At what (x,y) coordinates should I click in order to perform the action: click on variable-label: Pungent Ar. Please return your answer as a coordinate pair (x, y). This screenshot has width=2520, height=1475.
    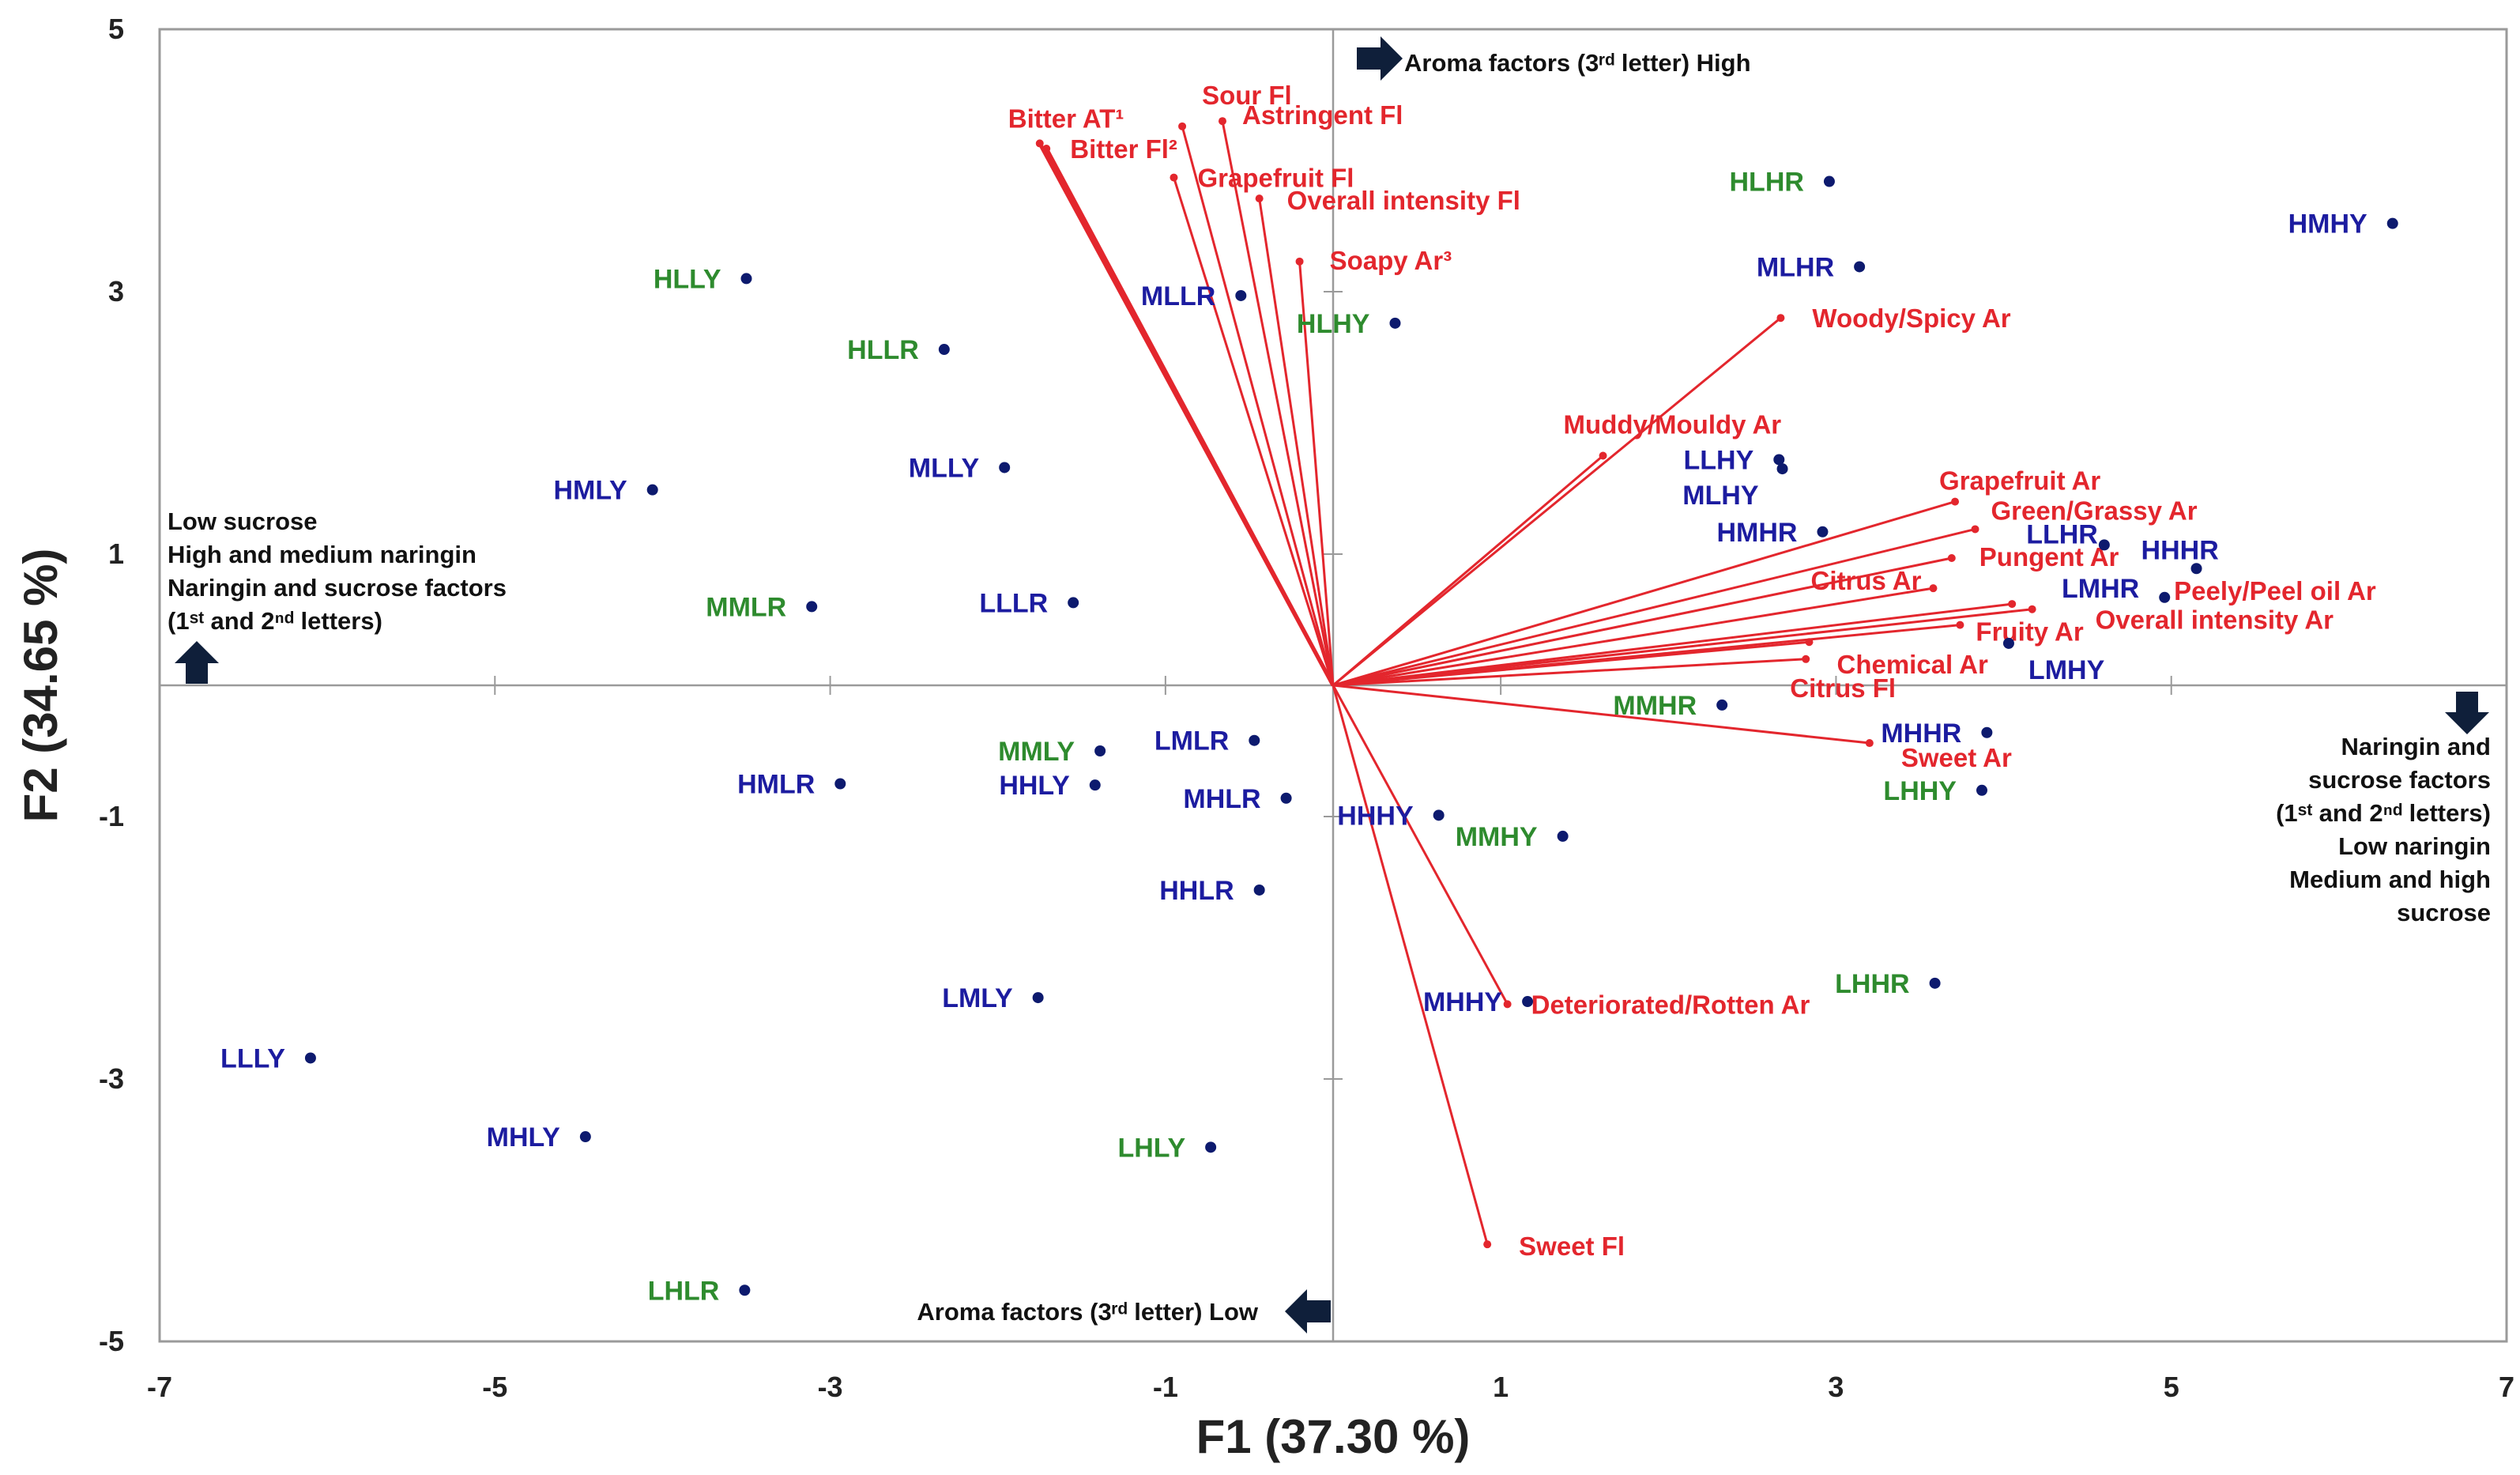
    Looking at the image, I should click on (2049, 557).